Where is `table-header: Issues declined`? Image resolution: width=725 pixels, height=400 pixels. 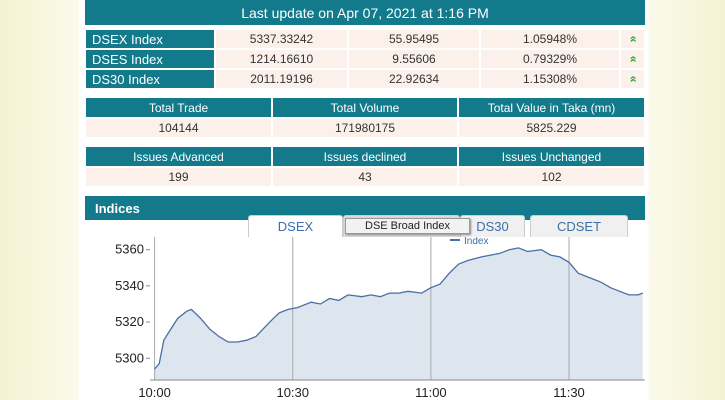 table-header: Issues declined is located at coordinates (365, 156).